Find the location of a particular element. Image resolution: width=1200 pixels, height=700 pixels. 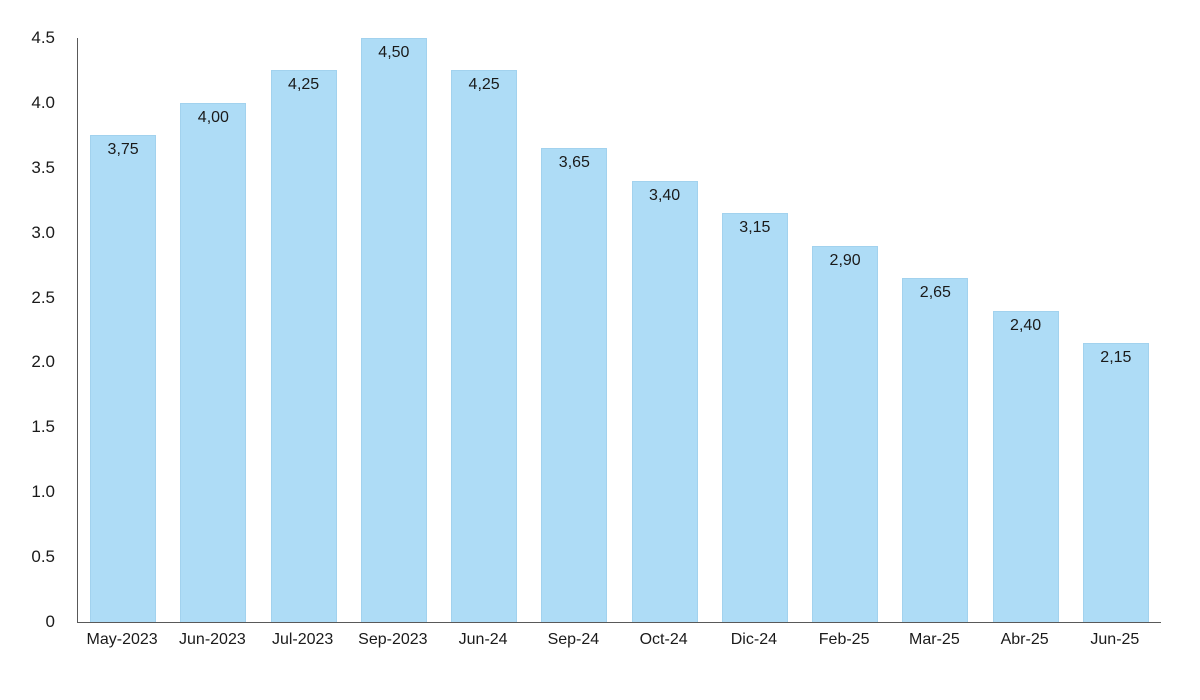

bar-slot: 2,65 is located at coordinates (935, 330).